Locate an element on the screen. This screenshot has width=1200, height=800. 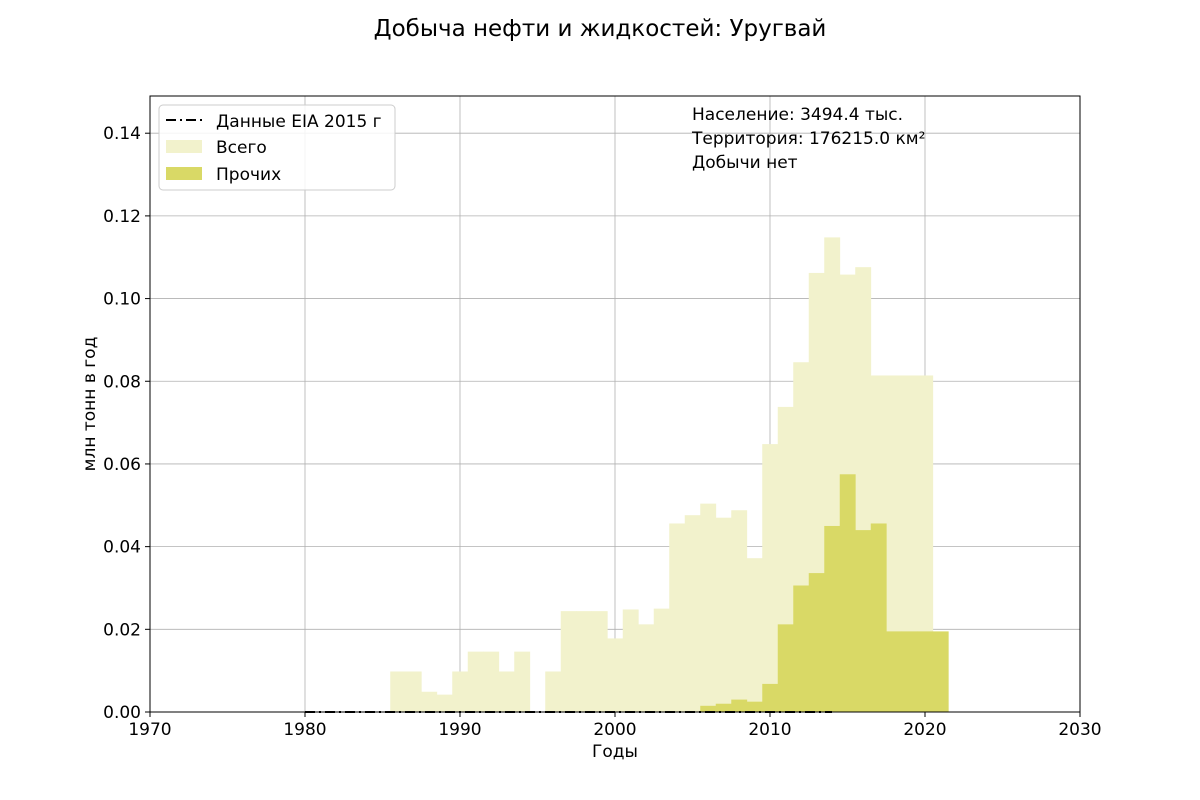
y-tick-label-5: 0.10 is located at coordinates (122, 300).